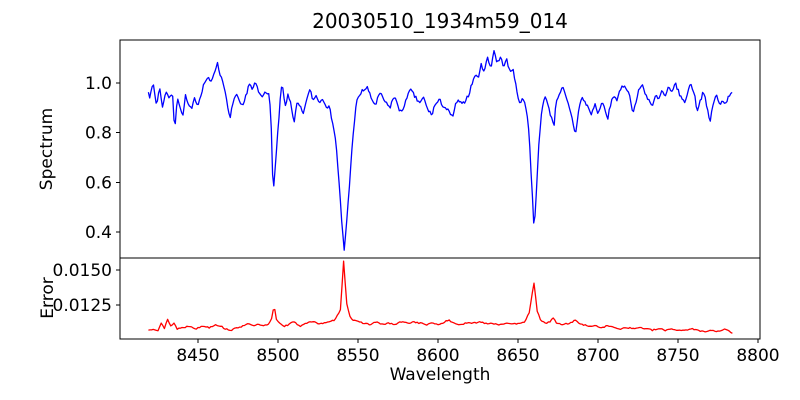 Image resolution: width=800 pixels, height=400 pixels. I want to click on y-tick-label-spectrum: 0.6, so click(98, 183).